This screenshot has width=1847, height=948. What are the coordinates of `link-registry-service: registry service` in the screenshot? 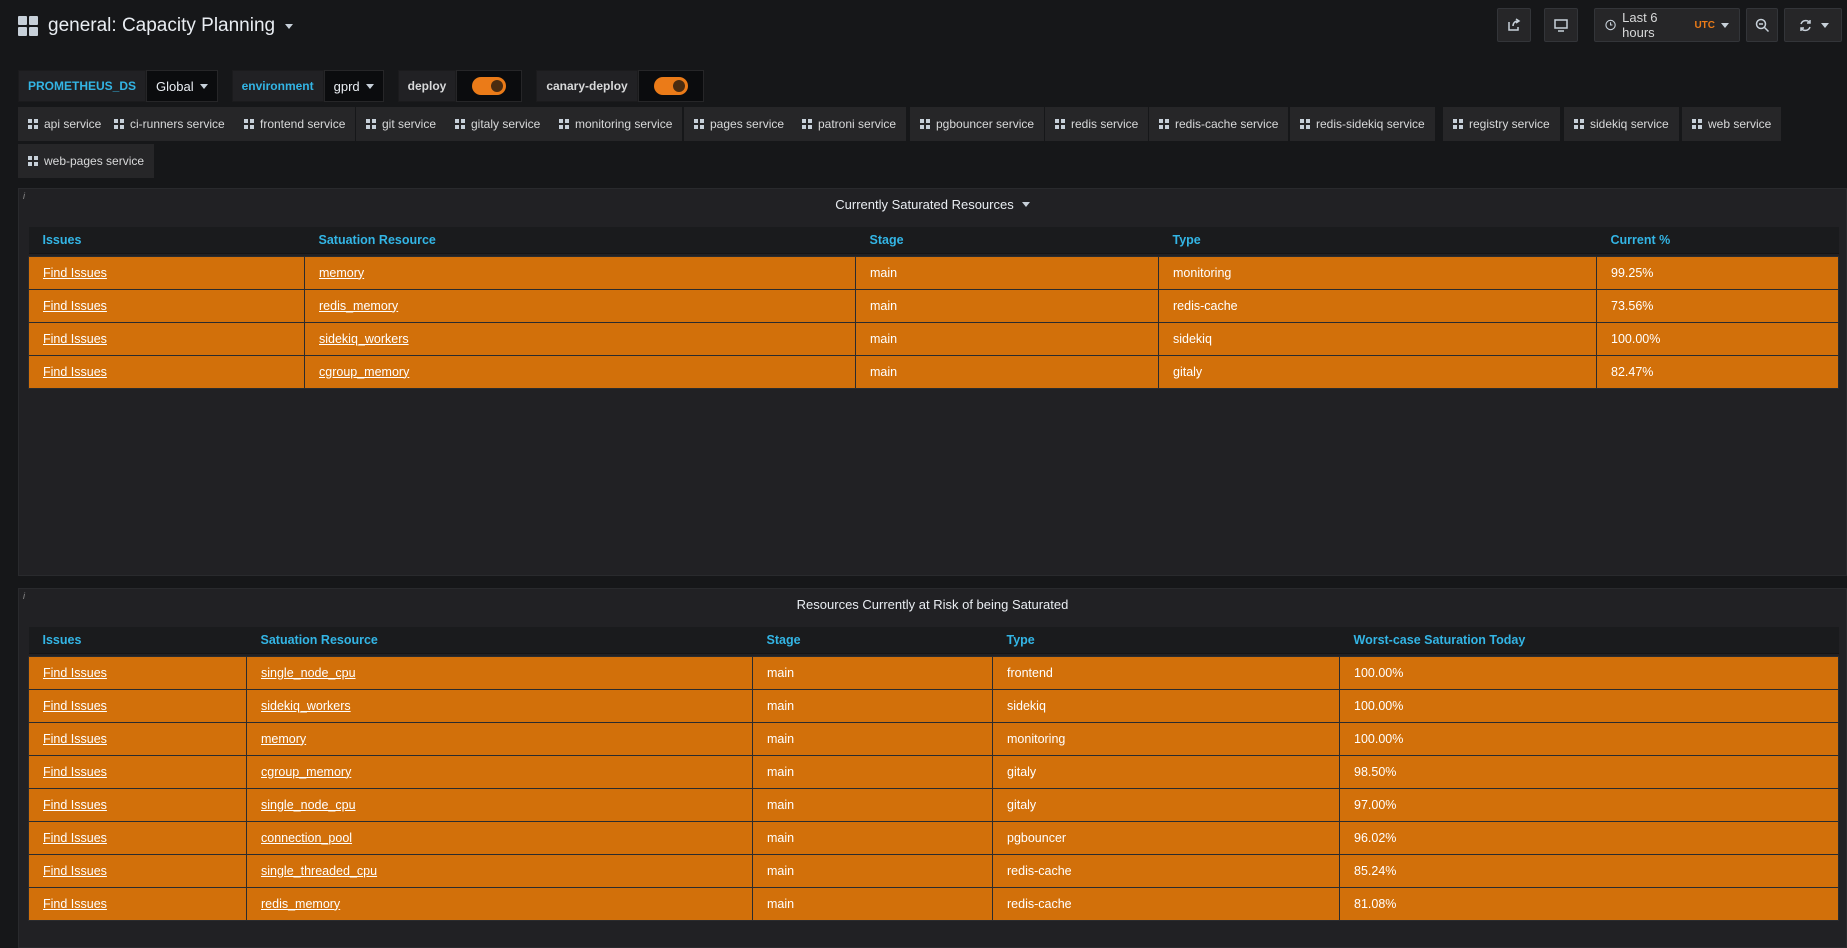 It's located at (1501, 124).